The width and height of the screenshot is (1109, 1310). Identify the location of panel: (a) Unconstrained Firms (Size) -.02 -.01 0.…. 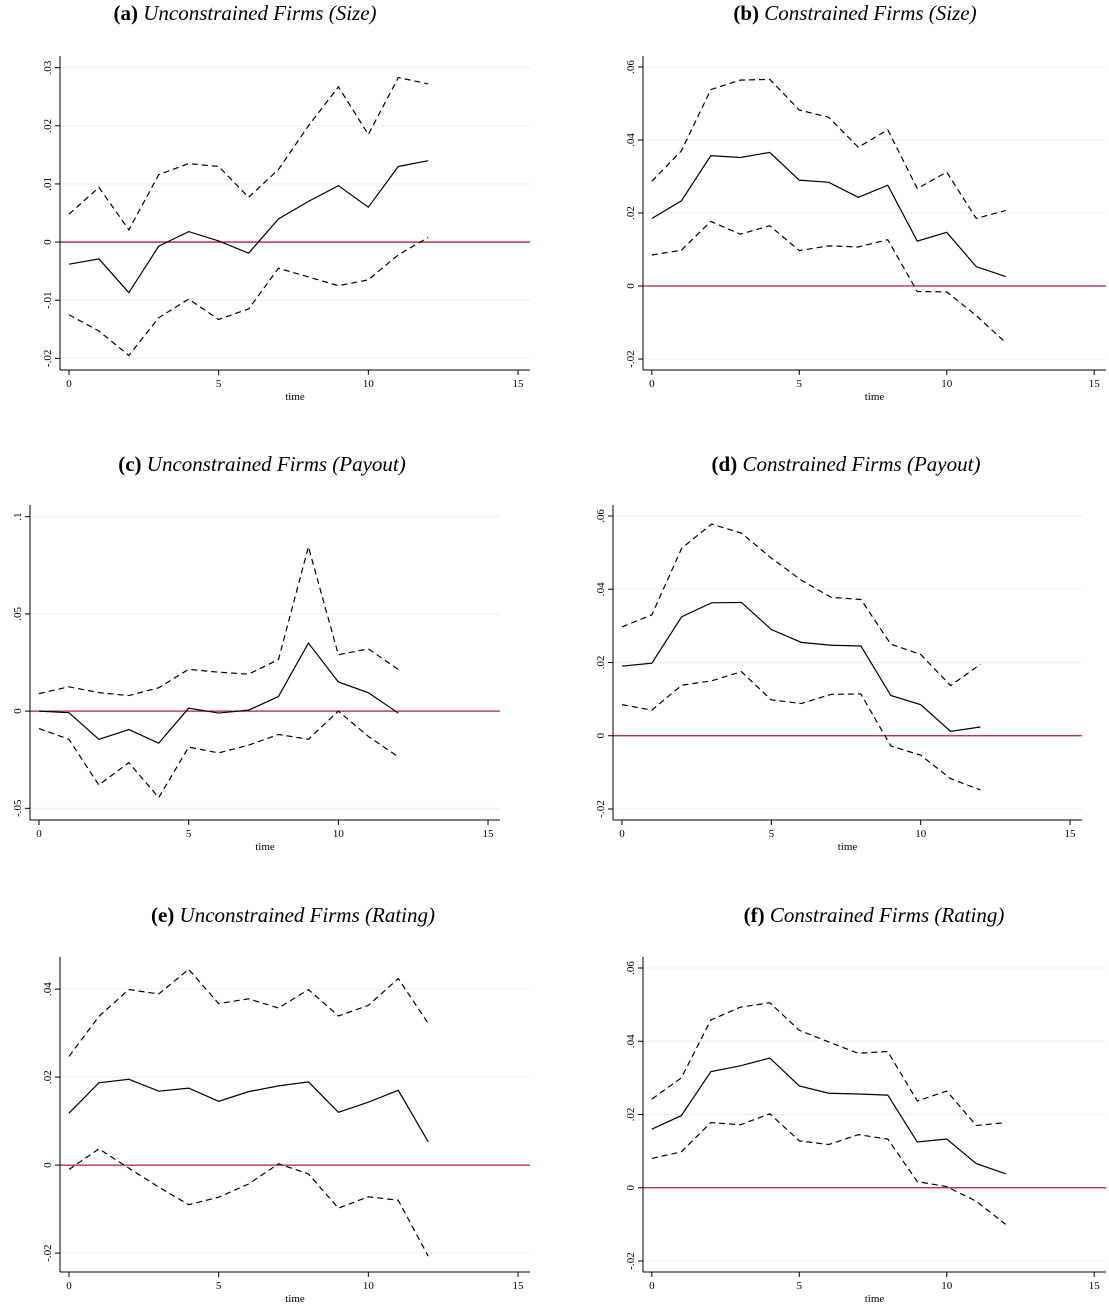
(286, 202).